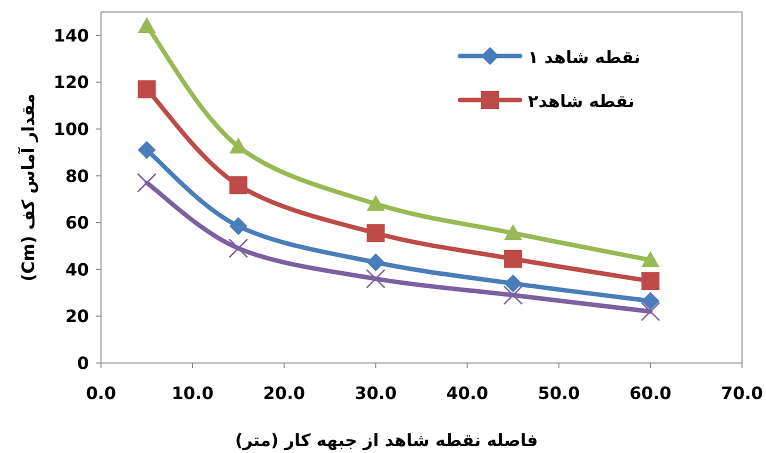 Image resolution: width=766 pixels, height=453 pixels. What do you see at coordinates (77, 270) in the screenshot?
I see `y-tick-label: 40` at bounding box center [77, 270].